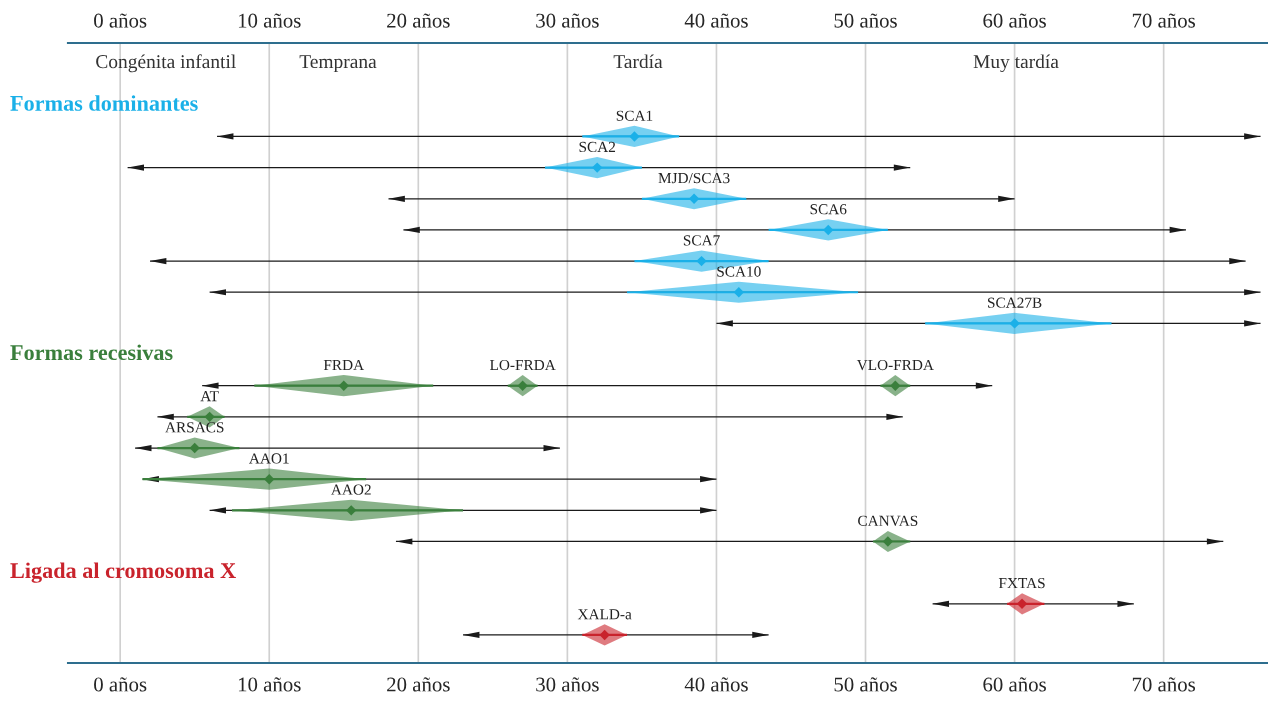 This screenshot has width=1268, height=706. I want to click on x2-tick-label: 60 años, so click(1014, 20).